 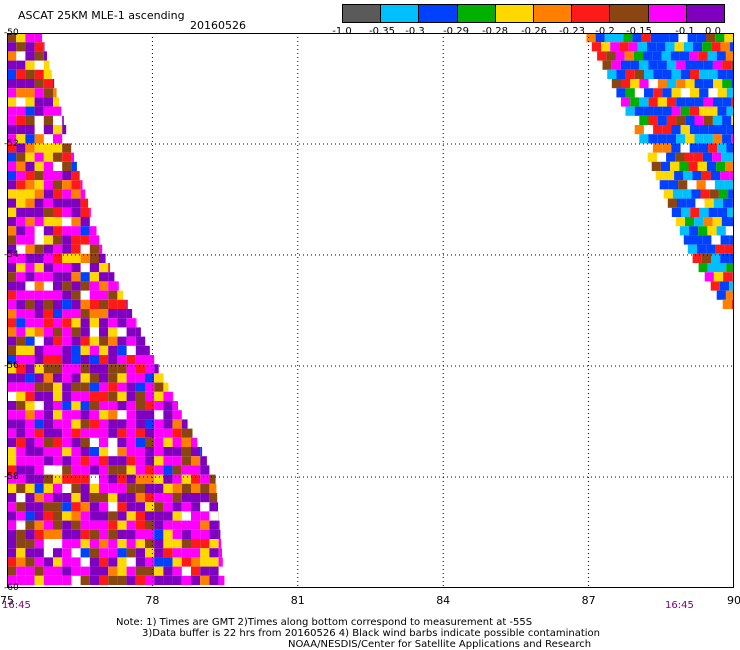 What do you see at coordinates (534, 31) in the screenshot?
I see `colorbar-label: -0.26` at bounding box center [534, 31].